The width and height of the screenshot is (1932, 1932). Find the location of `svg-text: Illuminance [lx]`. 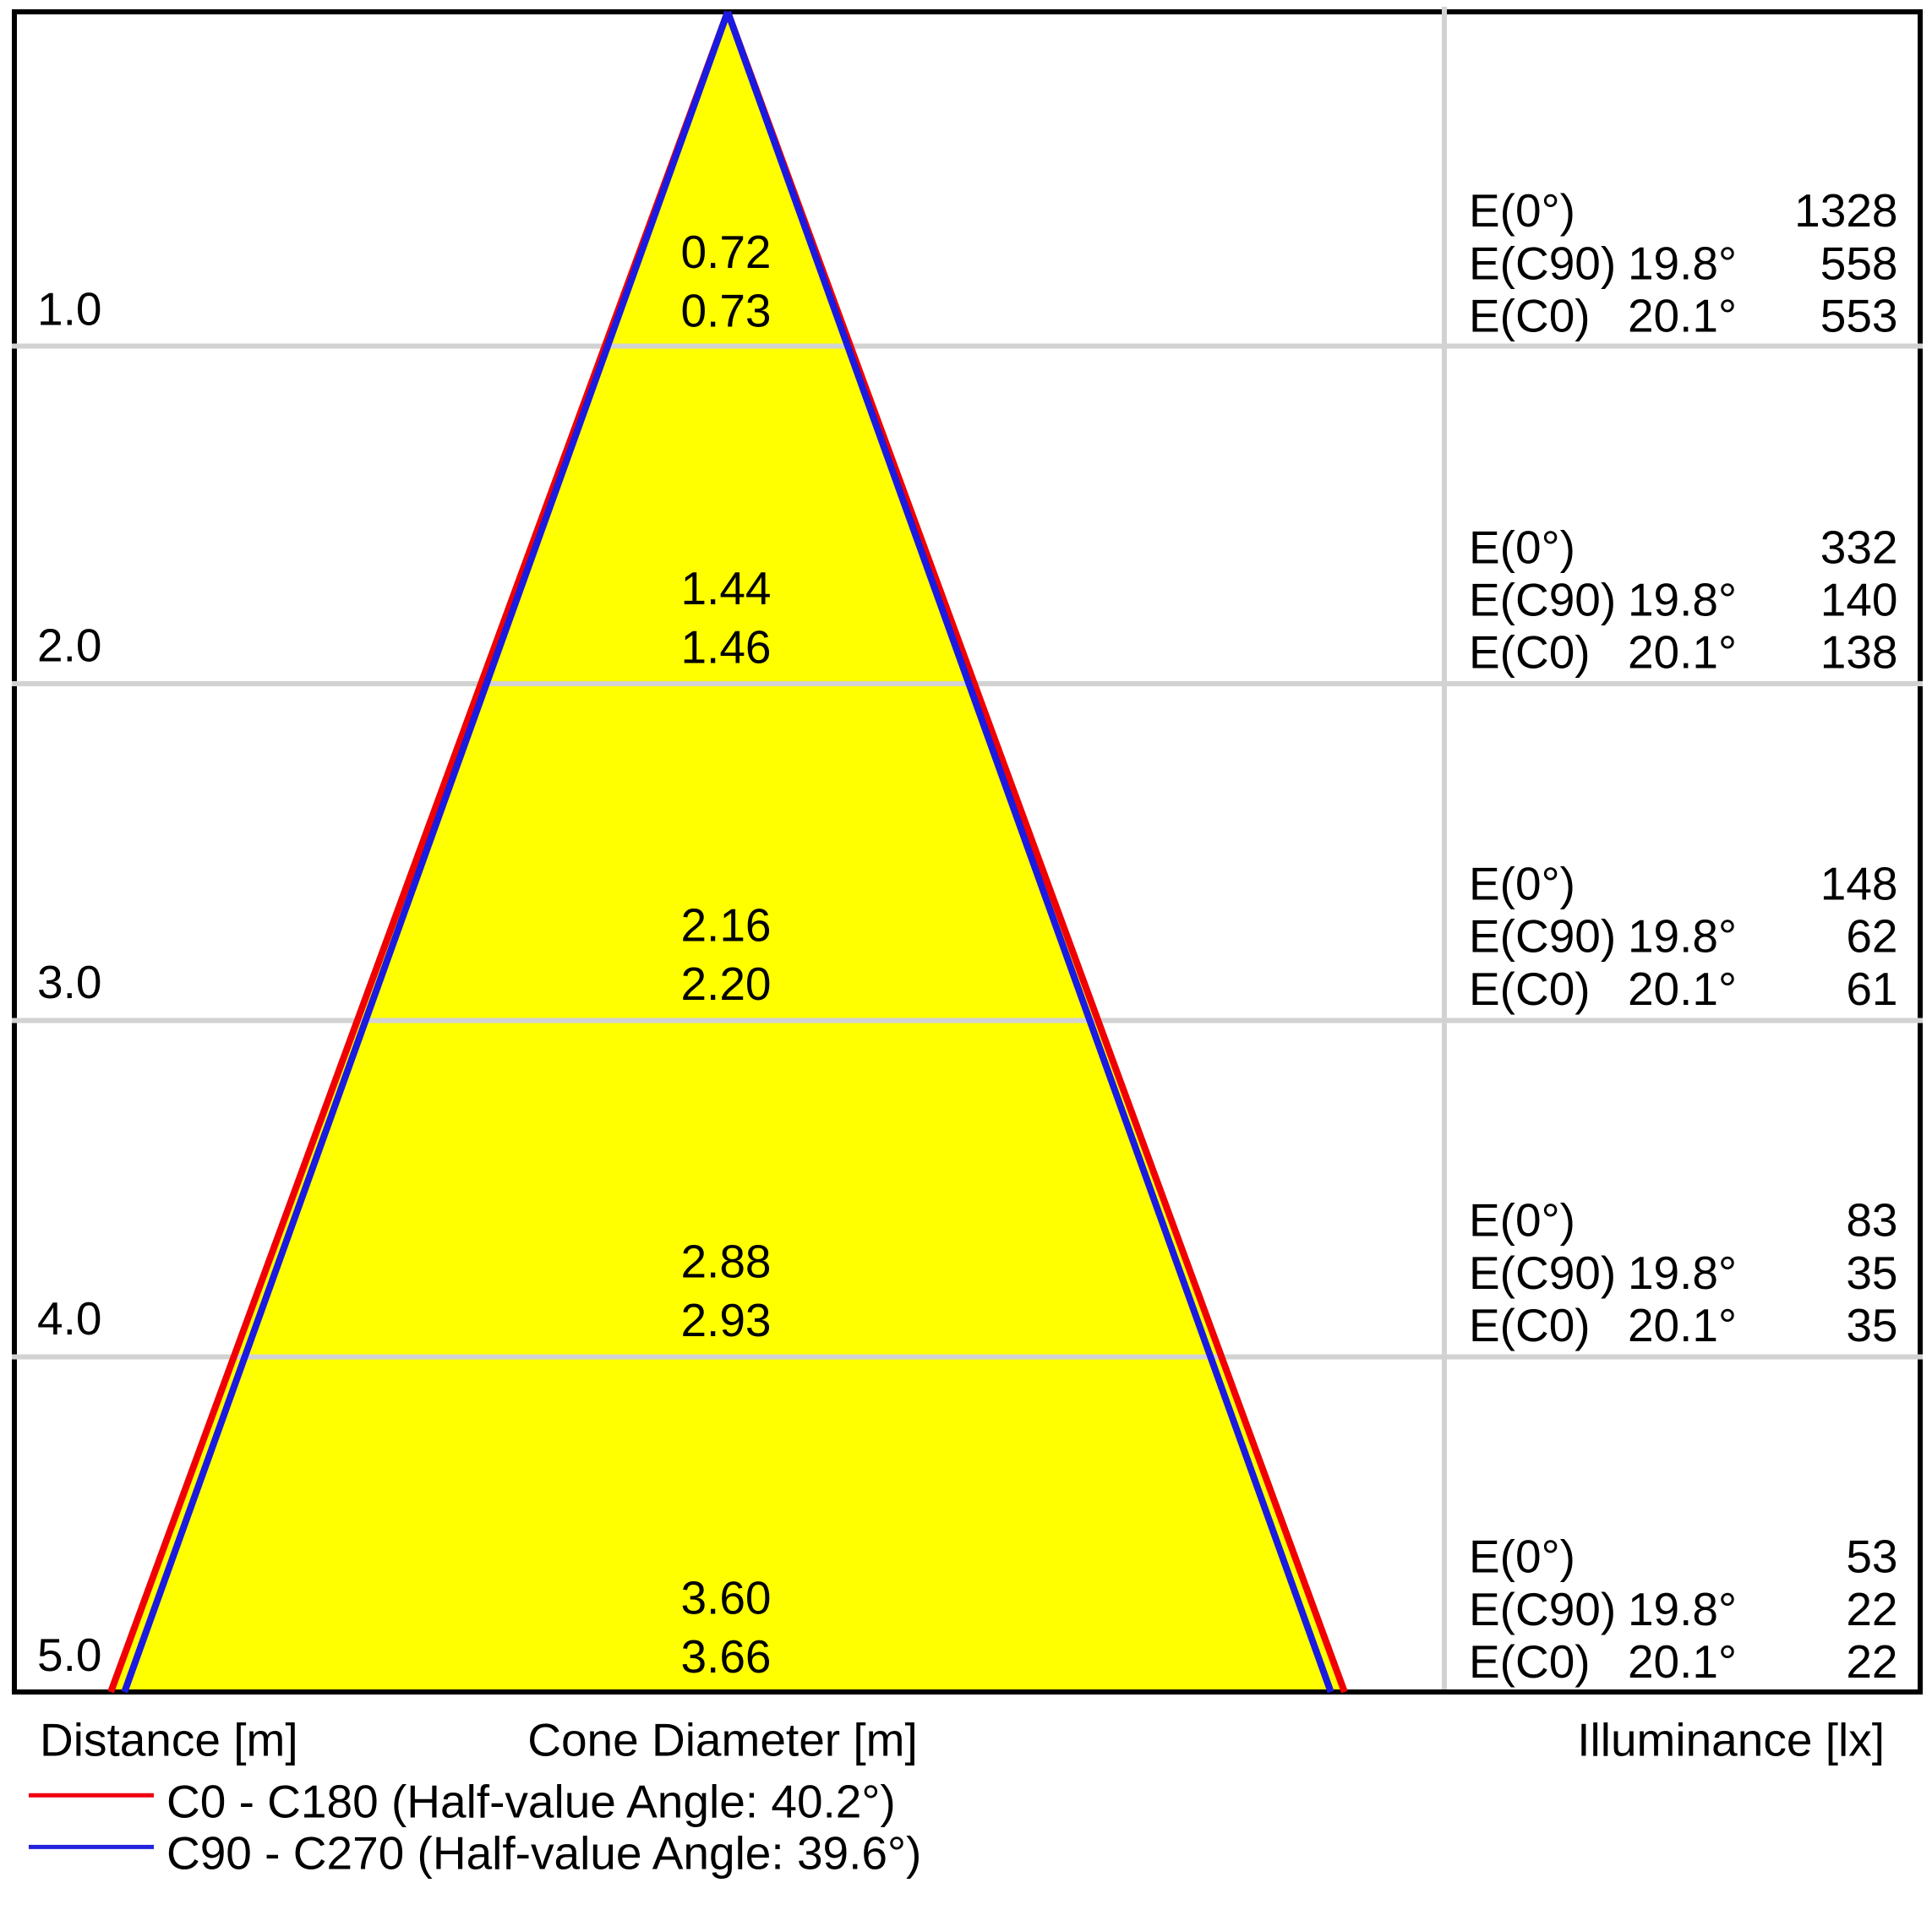

svg-text: Illuminance [lx] is located at coordinates (1731, 1740).